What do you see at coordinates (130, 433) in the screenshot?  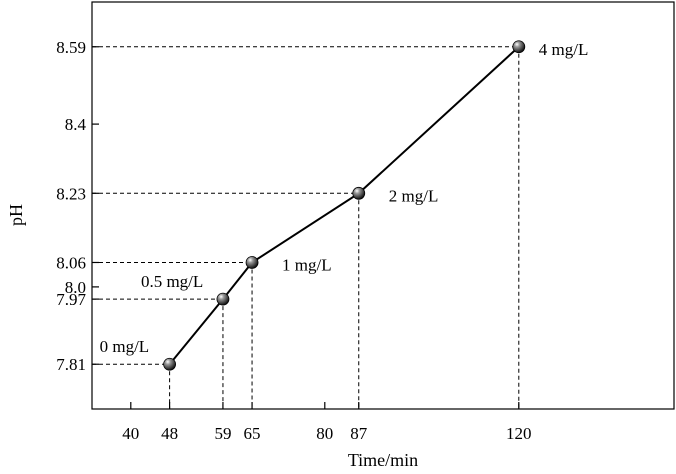 I see `x-tick-label: 40` at bounding box center [130, 433].